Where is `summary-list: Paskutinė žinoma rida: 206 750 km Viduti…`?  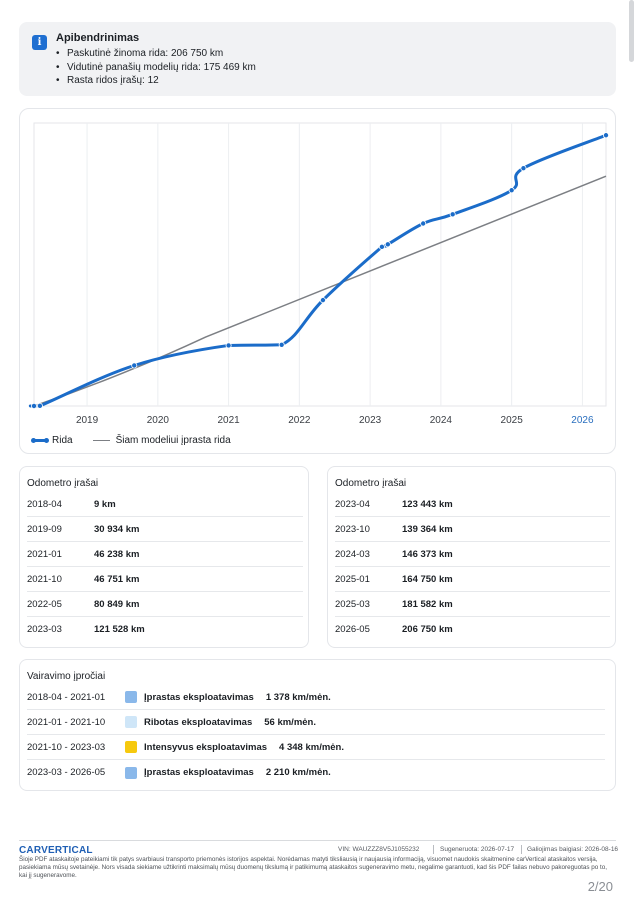 summary-list: Paskutinė žinoma rida: 206 750 km Viduti… is located at coordinates (156, 67).